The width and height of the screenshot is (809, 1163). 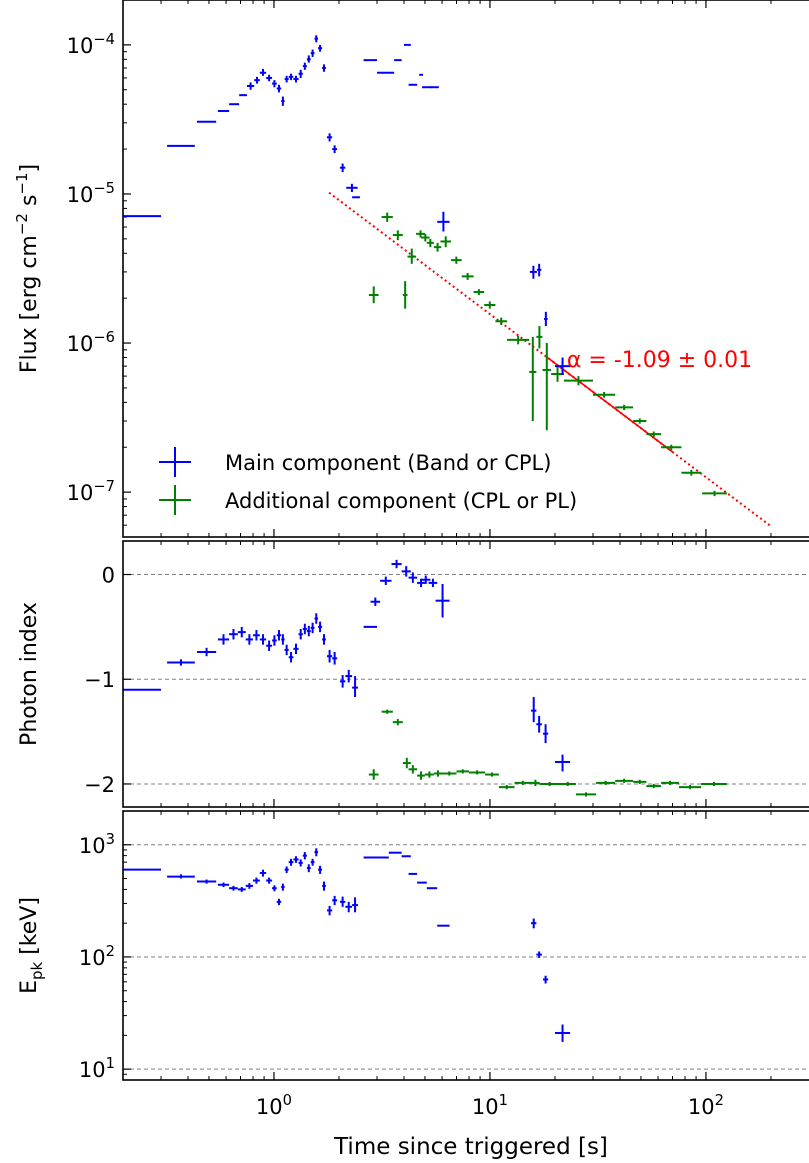 I want to click on y-tick-label-epk-1: 102, so click(x=97, y=956).